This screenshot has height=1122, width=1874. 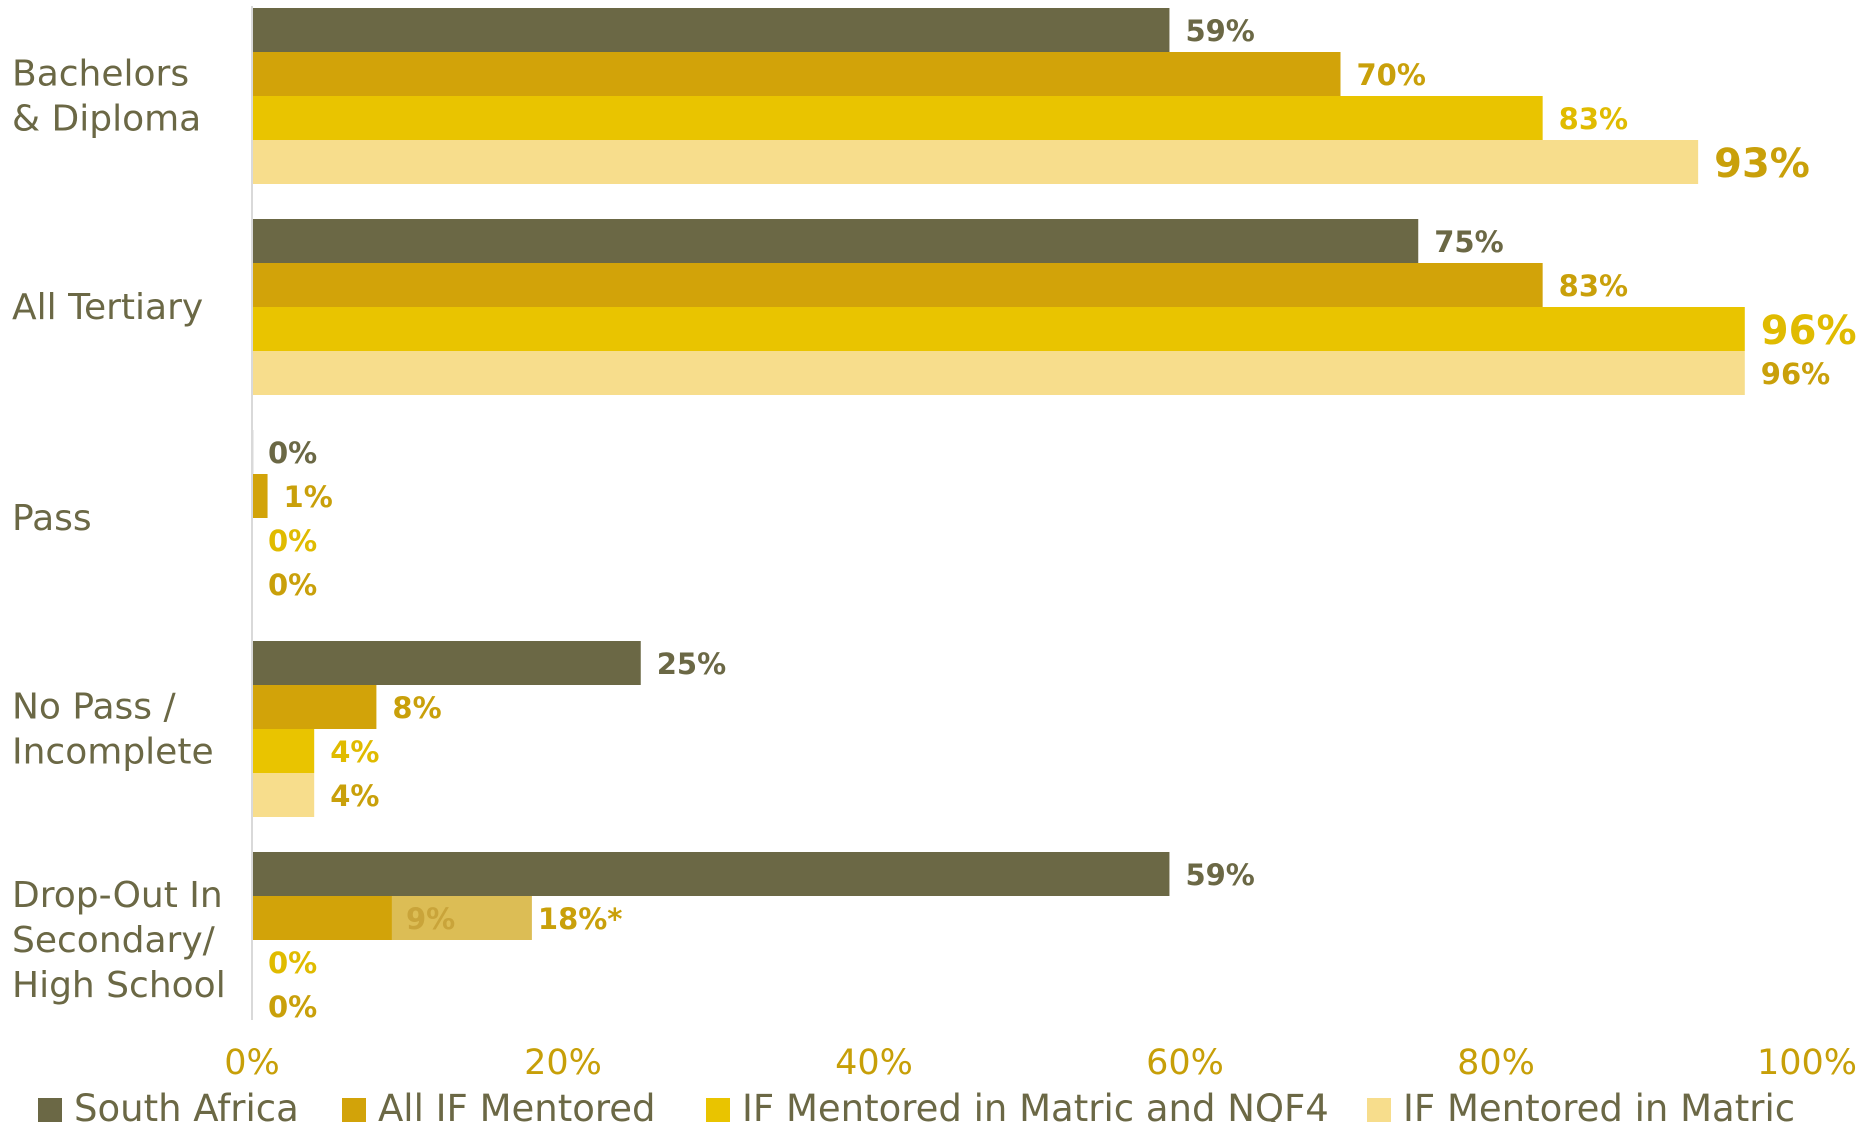 What do you see at coordinates (252, 1063) in the screenshot?
I see `x-tick-label: 0%` at bounding box center [252, 1063].